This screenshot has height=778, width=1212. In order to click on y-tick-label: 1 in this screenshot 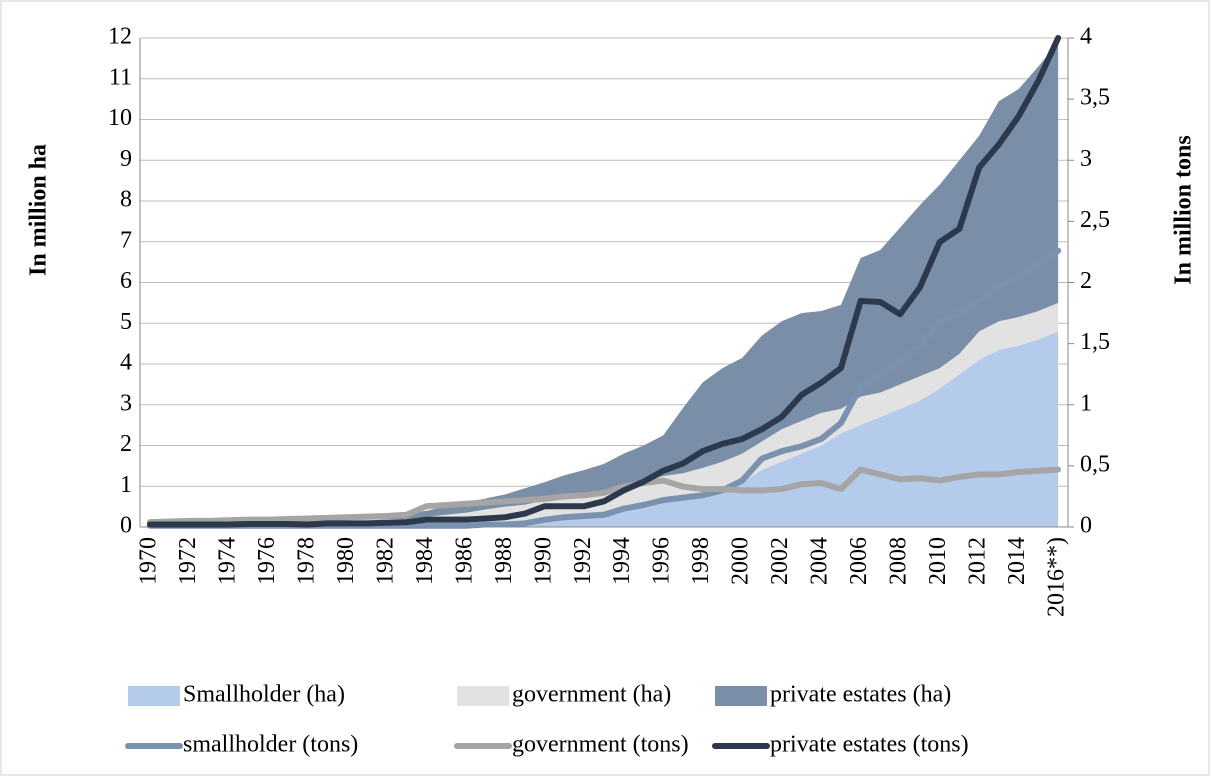, I will do `click(126, 485)`.